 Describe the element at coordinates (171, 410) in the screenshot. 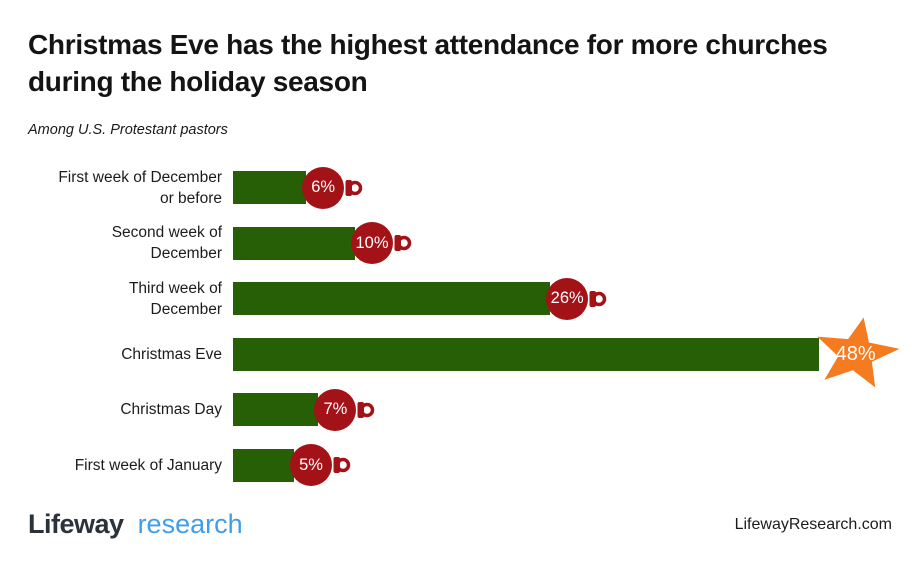

I see `category-label: Christmas Day` at that location.